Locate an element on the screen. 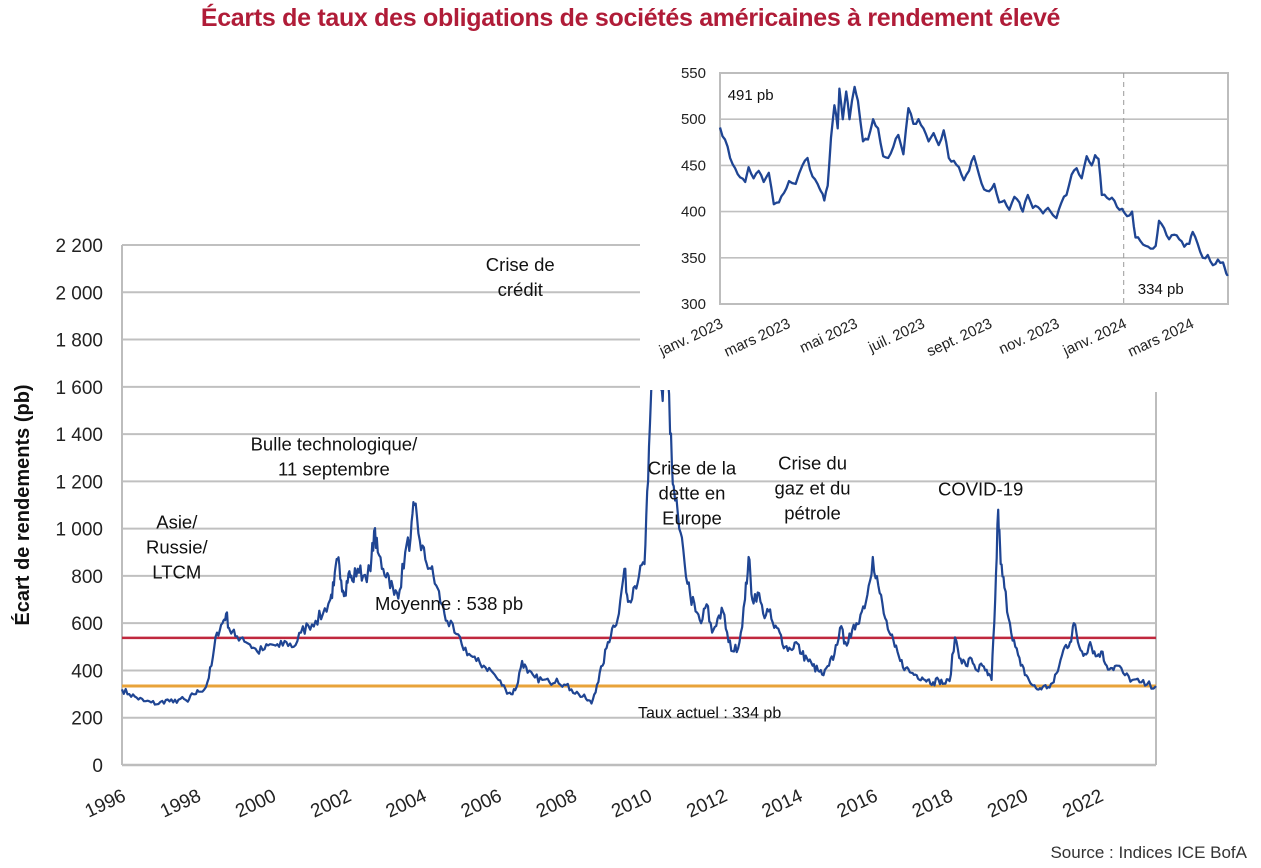 The width and height of the screenshot is (1261, 868). inset-end-value-label: 334 pb is located at coordinates (1161, 289).